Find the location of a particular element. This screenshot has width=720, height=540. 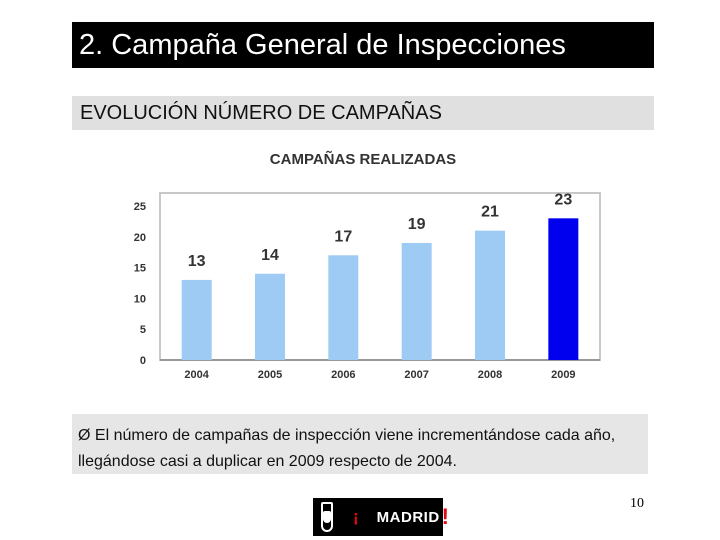

value-label-2007: 19 is located at coordinates (417, 224).